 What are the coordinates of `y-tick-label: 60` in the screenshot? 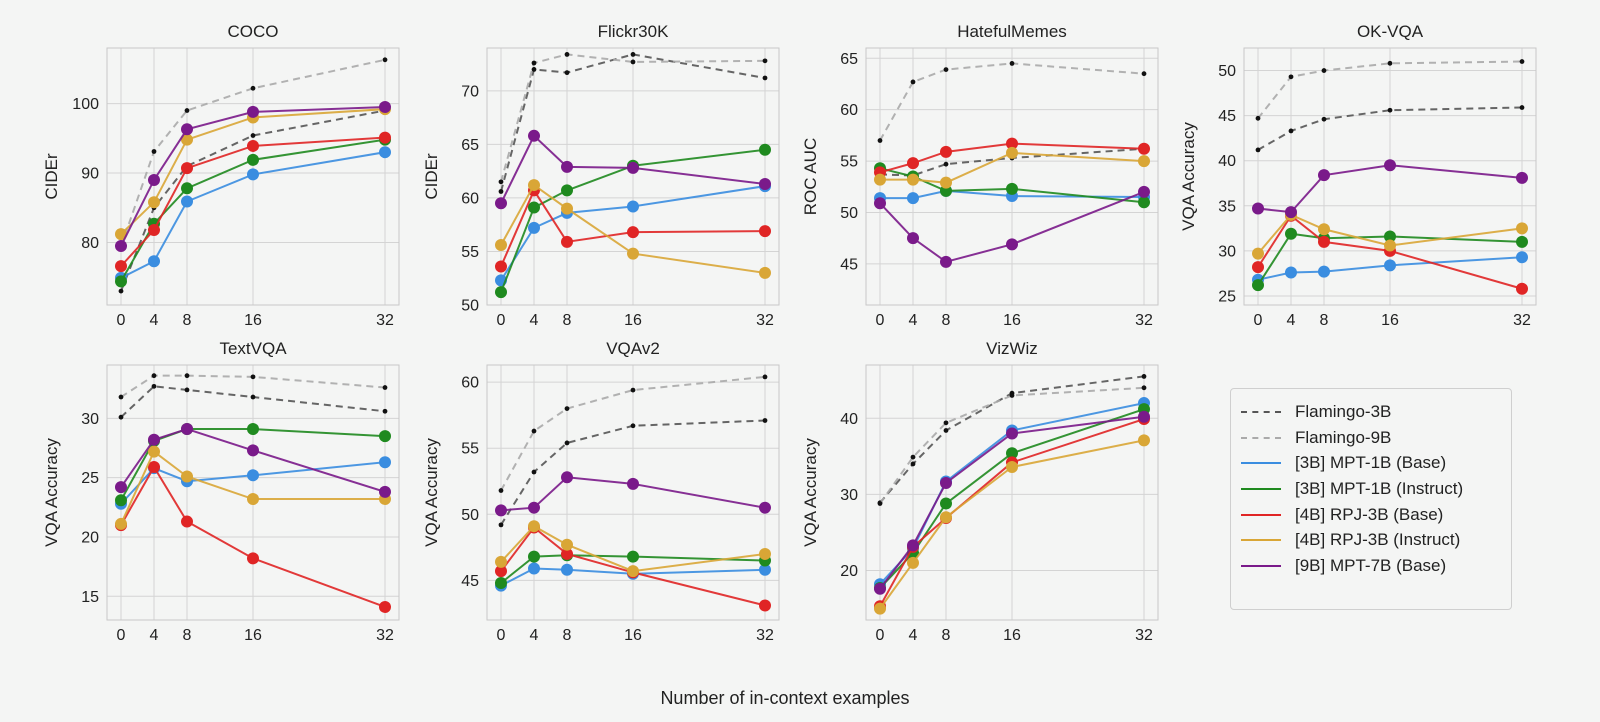 It's located at (470, 198).